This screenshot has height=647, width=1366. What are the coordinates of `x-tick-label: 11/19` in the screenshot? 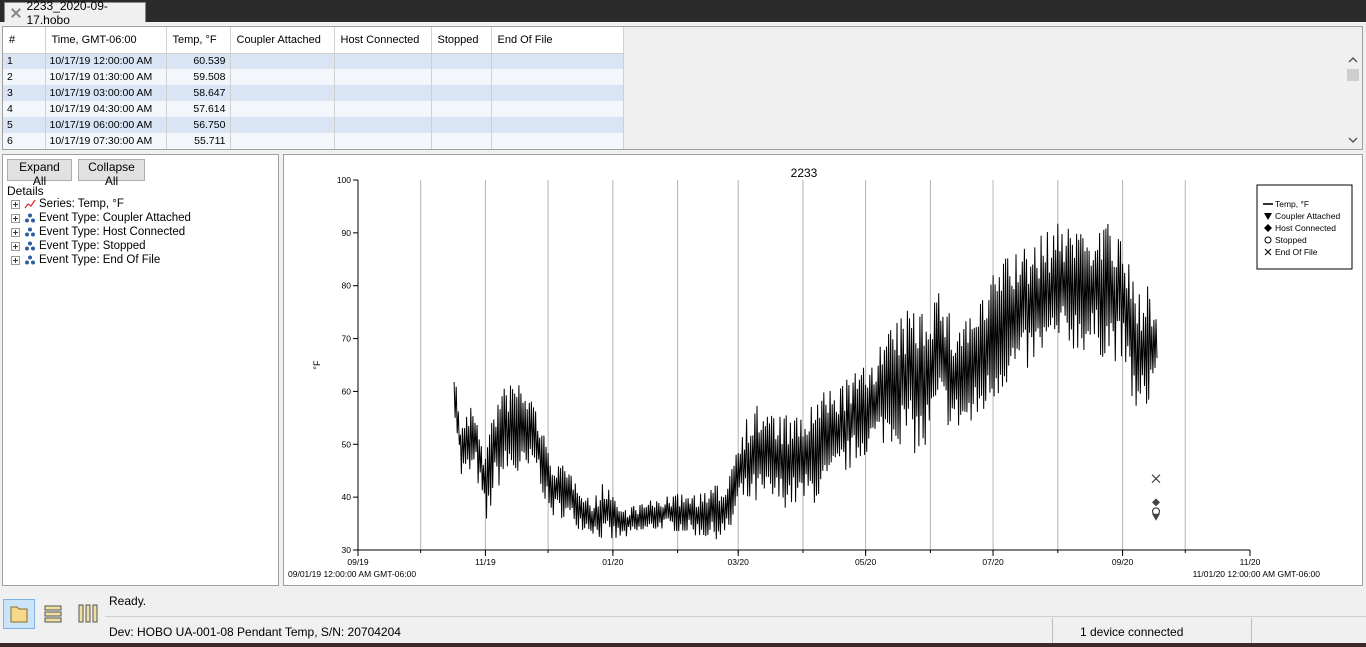 It's located at (485, 562).